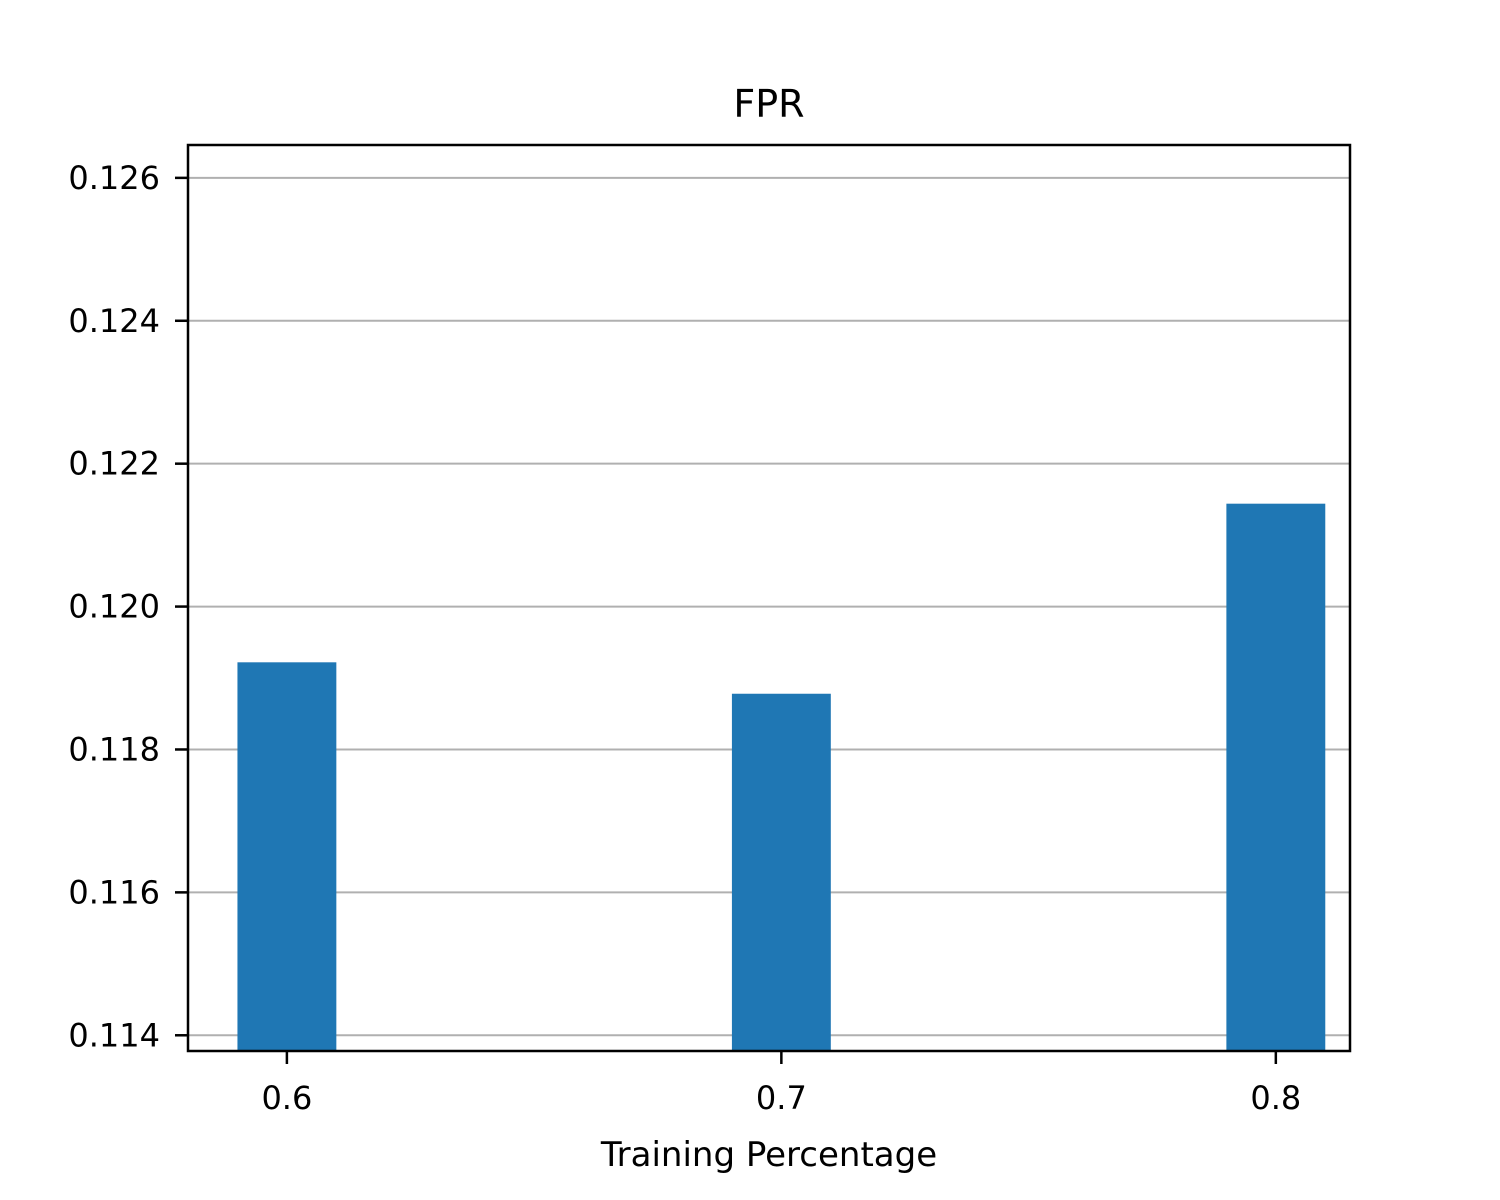 The image size is (1500, 1200). I want to click on y-tick-label: 0.114, so click(114, 1035).